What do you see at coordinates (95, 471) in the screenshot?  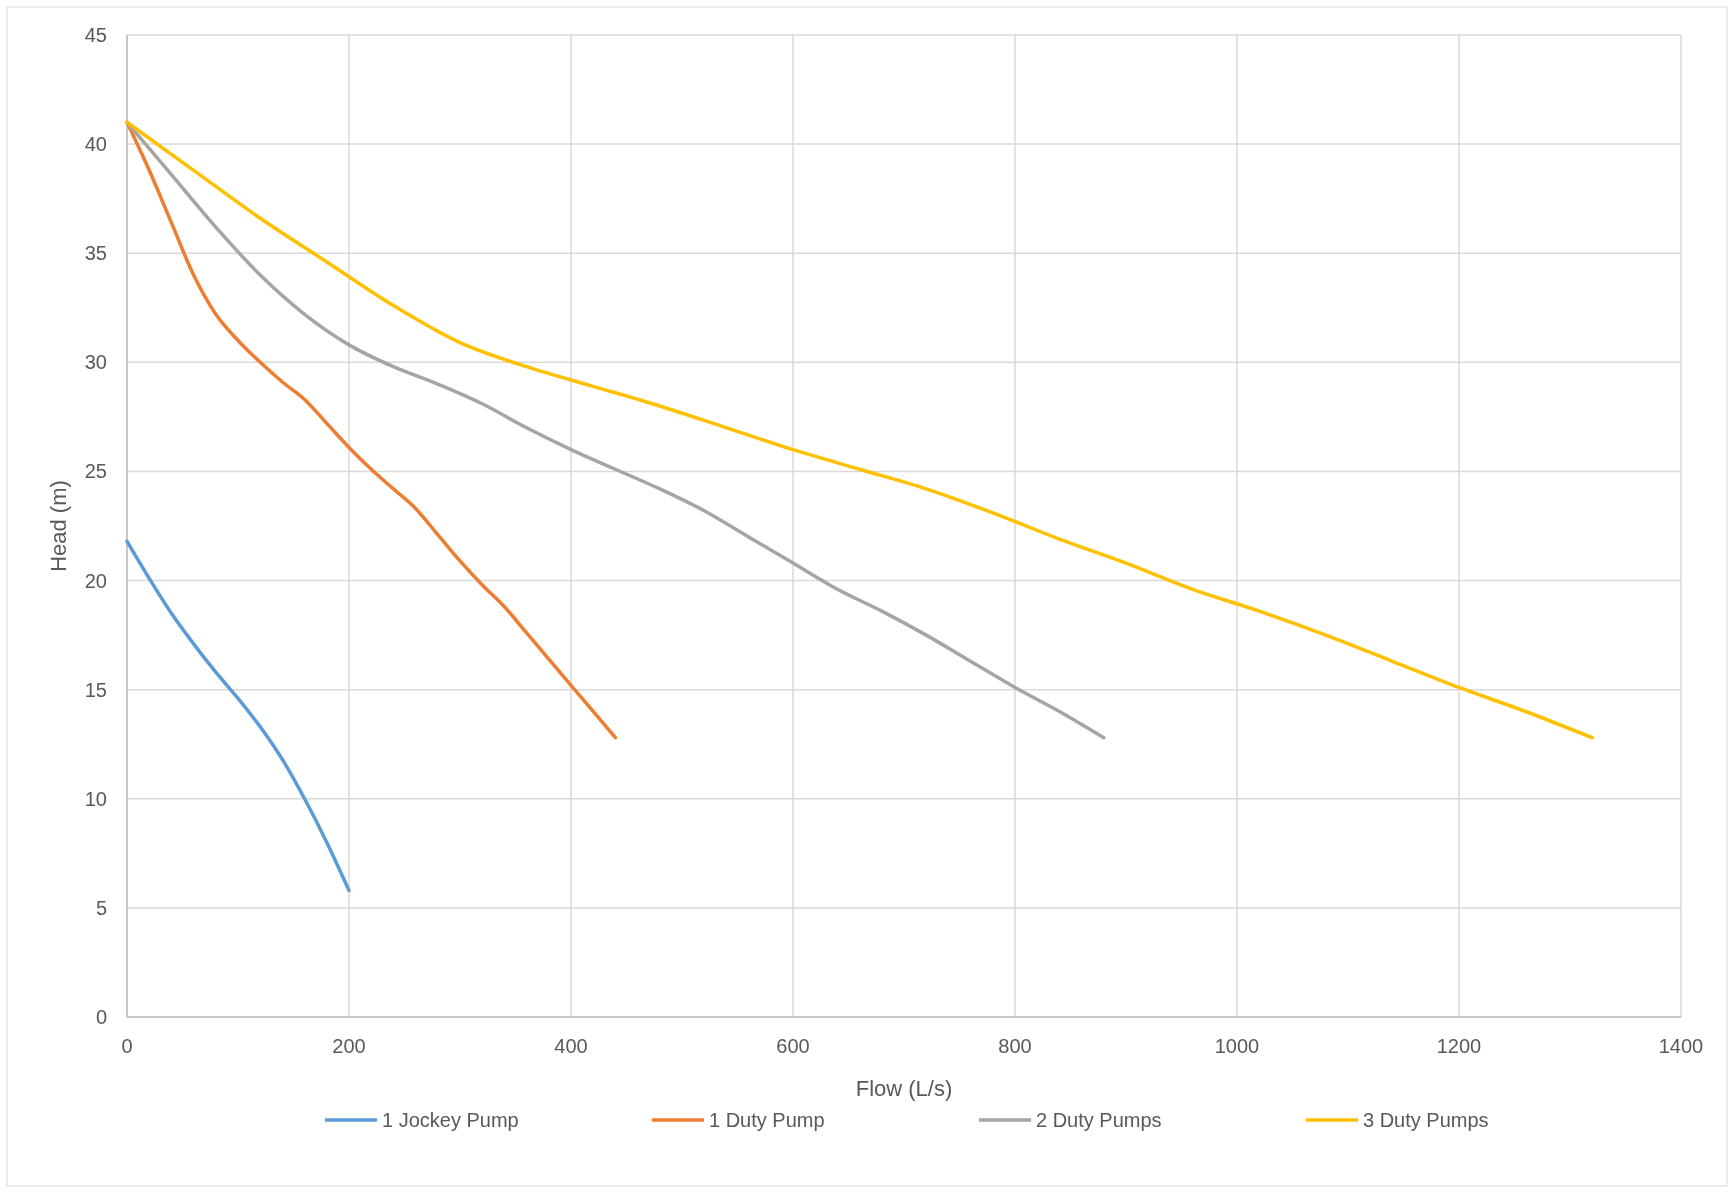 I see `y-tick-label: 25` at bounding box center [95, 471].